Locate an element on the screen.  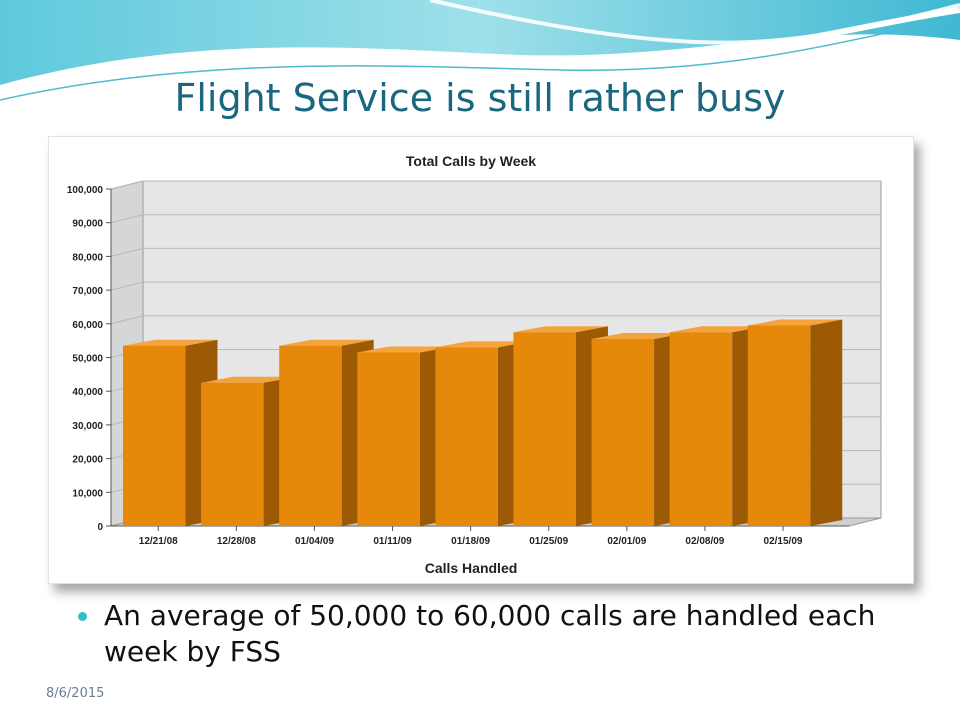
header-wave-decoration is located at coordinates (480, 50).